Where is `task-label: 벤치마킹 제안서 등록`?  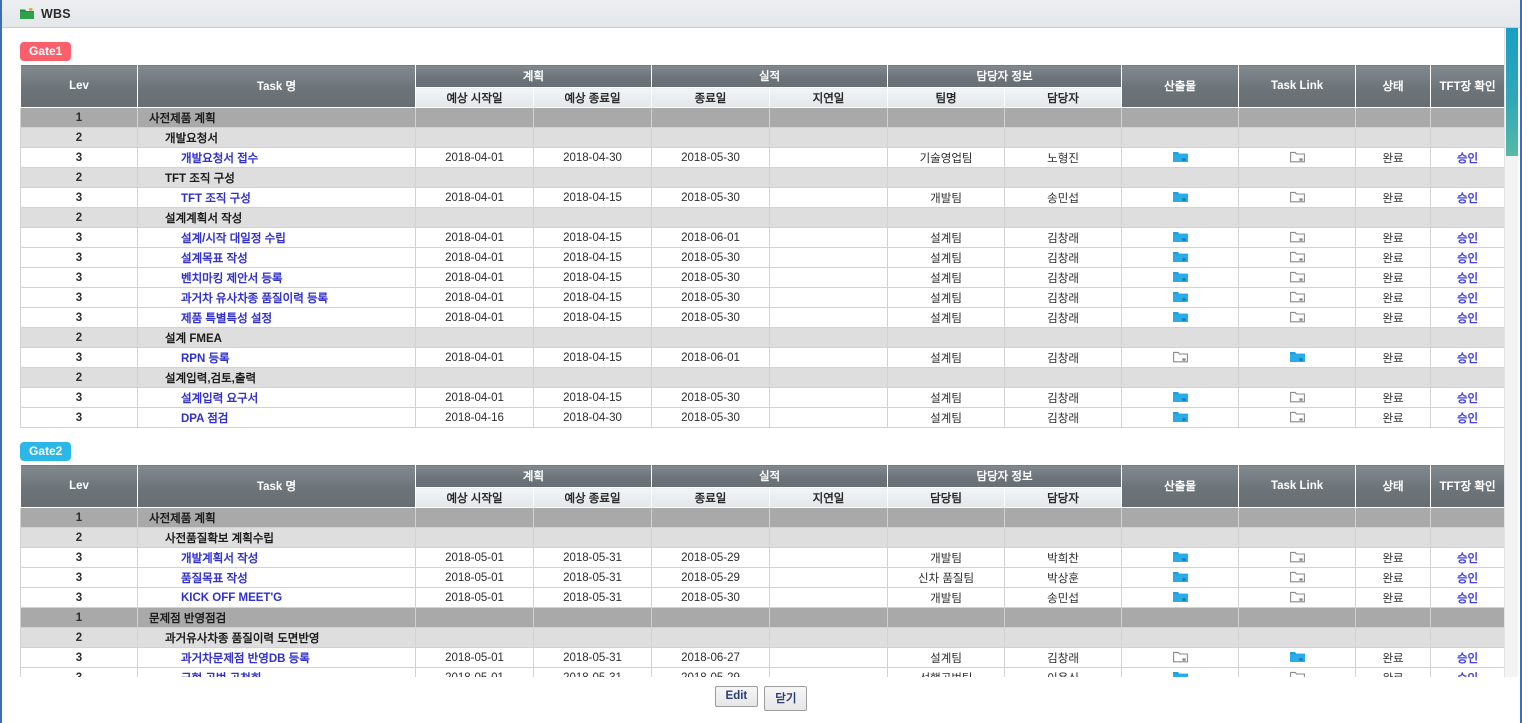
task-label: 벤치마킹 제안서 등록 is located at coordinates (232, 278).